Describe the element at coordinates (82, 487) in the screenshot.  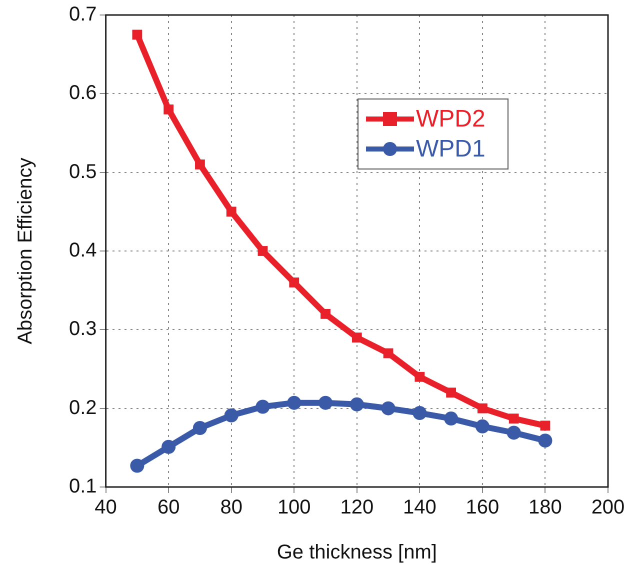
I see `y-tick-label: 0.1` at that location.